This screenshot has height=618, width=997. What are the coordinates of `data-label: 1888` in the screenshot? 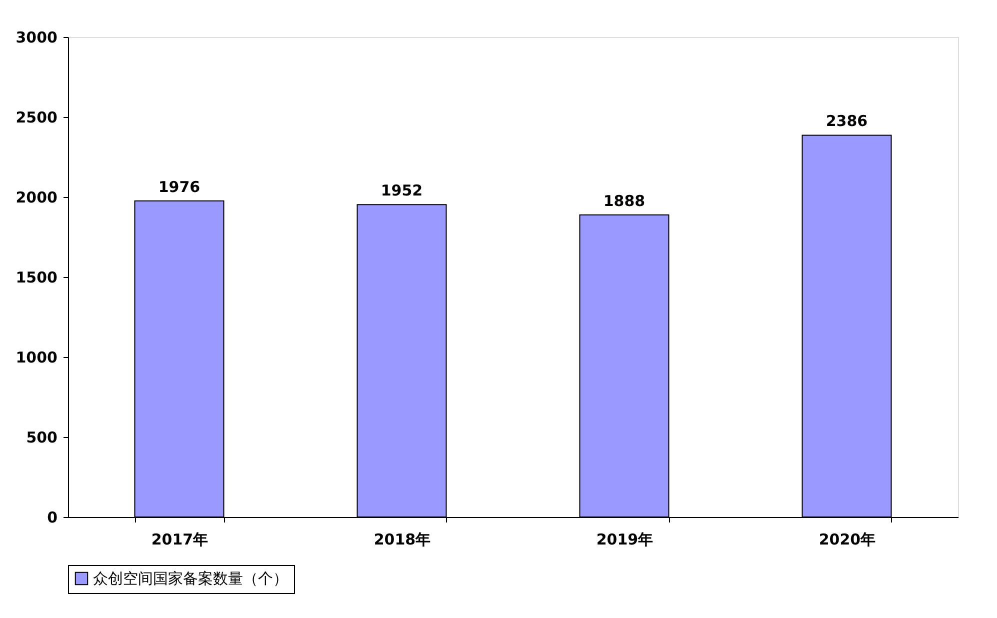 It's located at (624, 201).